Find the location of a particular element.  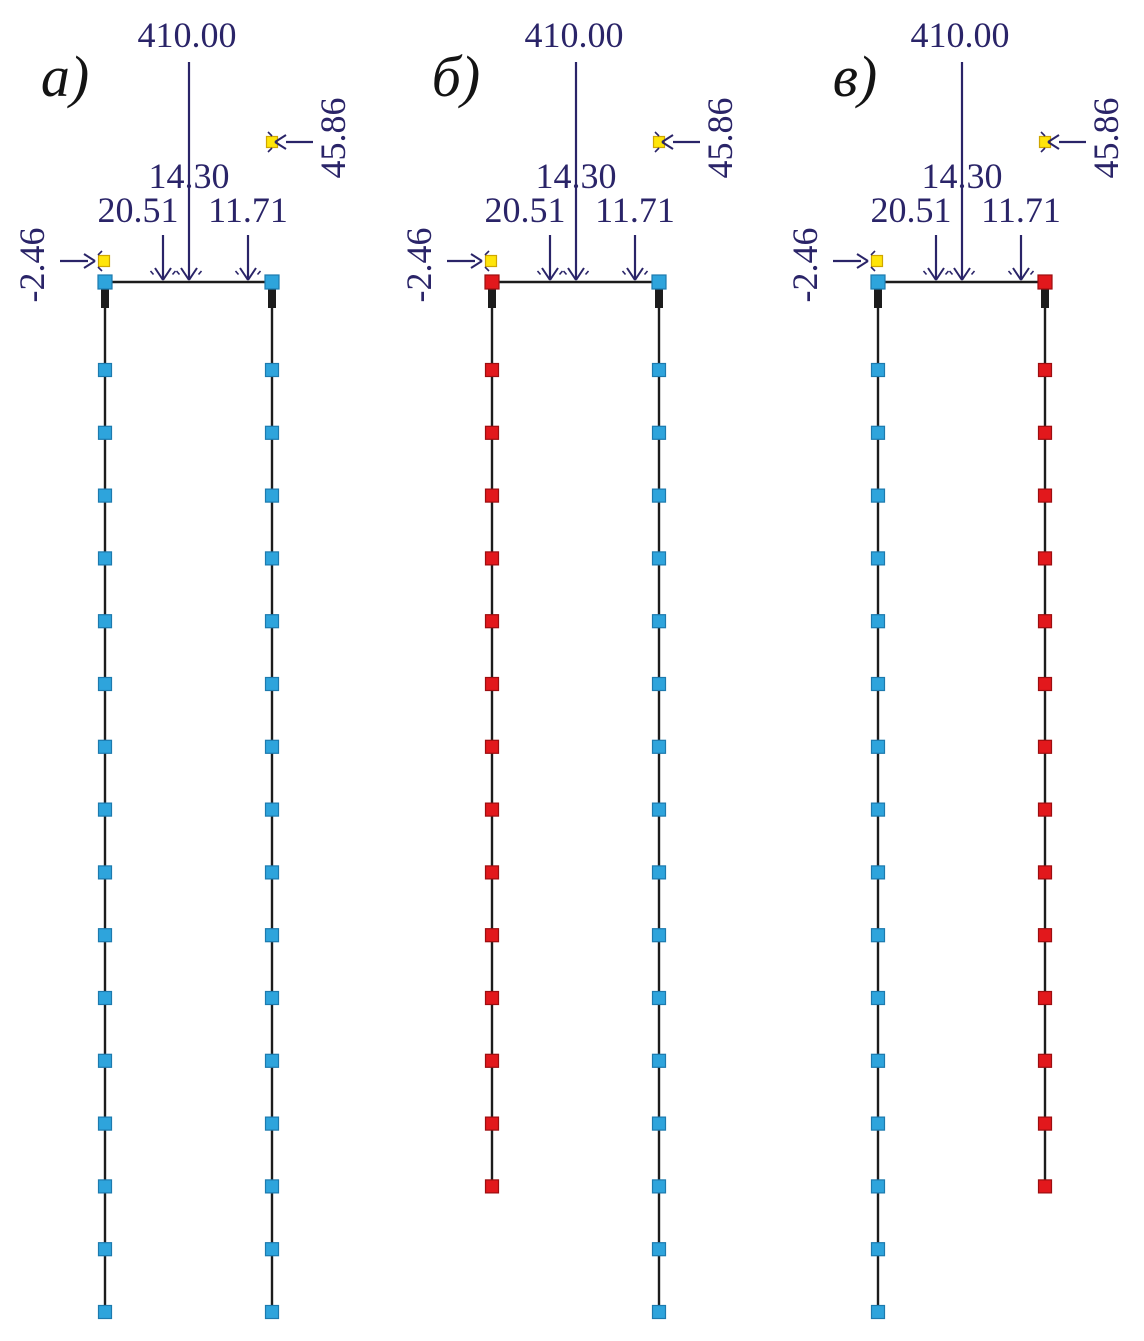

upper-horizontal-load-label: 45.86 is located at coordinates (1106, 138).